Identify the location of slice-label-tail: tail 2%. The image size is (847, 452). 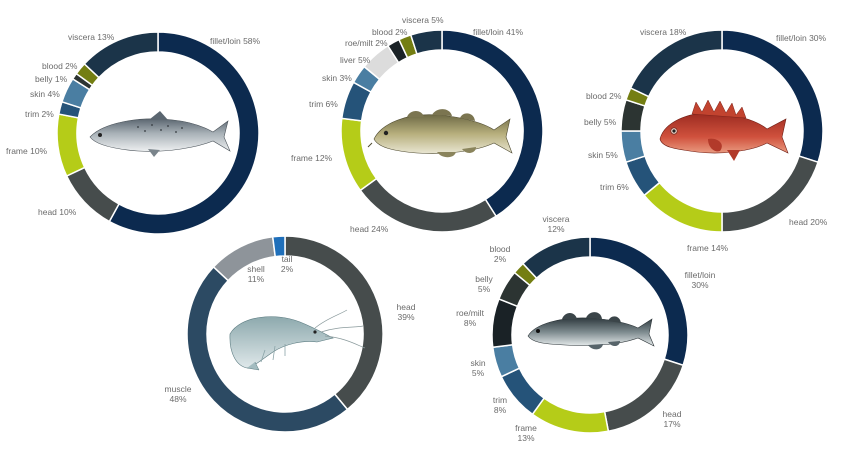
(287, 264).